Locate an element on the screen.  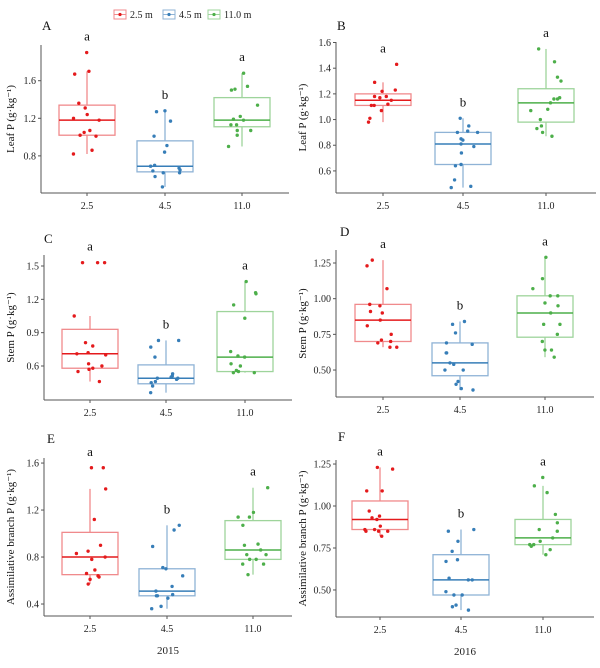
y-axis-label: Assimilative branch P (g·kg⁻¹) is located at coordinates (11, 537).